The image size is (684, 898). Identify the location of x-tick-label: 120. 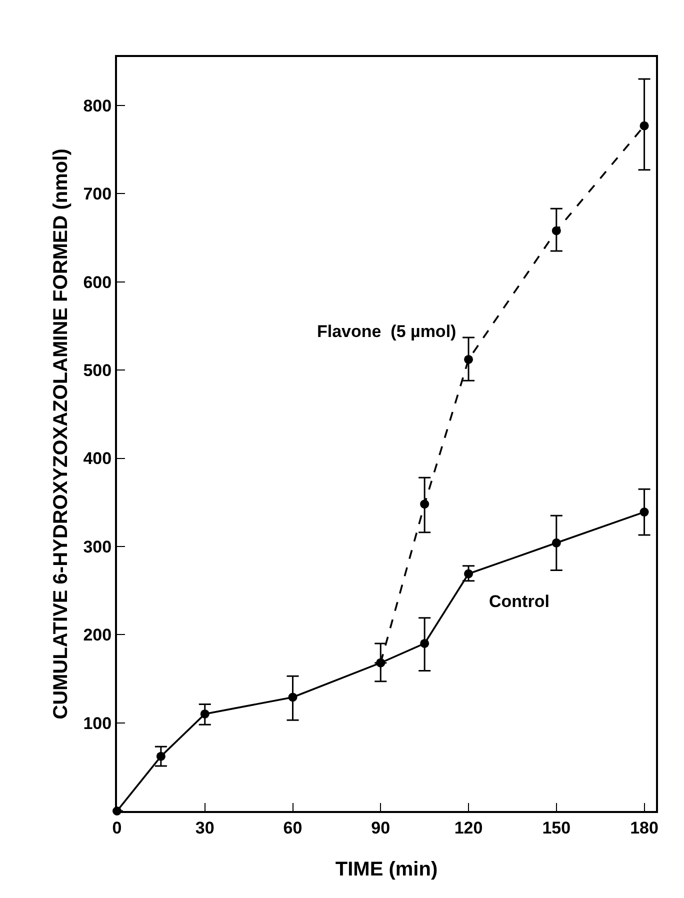
(468, 828).